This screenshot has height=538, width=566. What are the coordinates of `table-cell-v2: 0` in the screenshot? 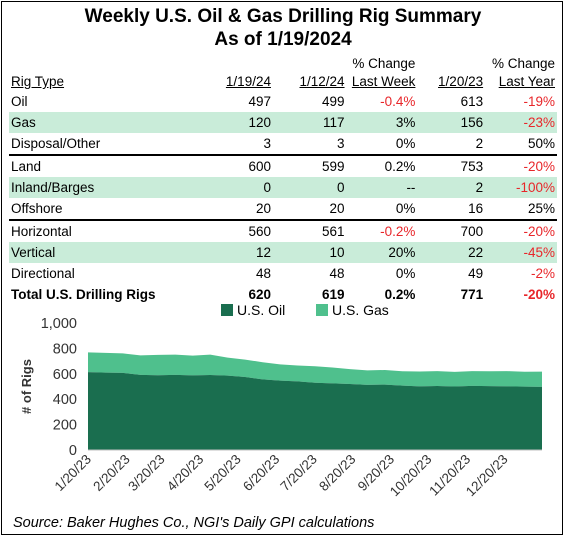 It's located at (307, 187).